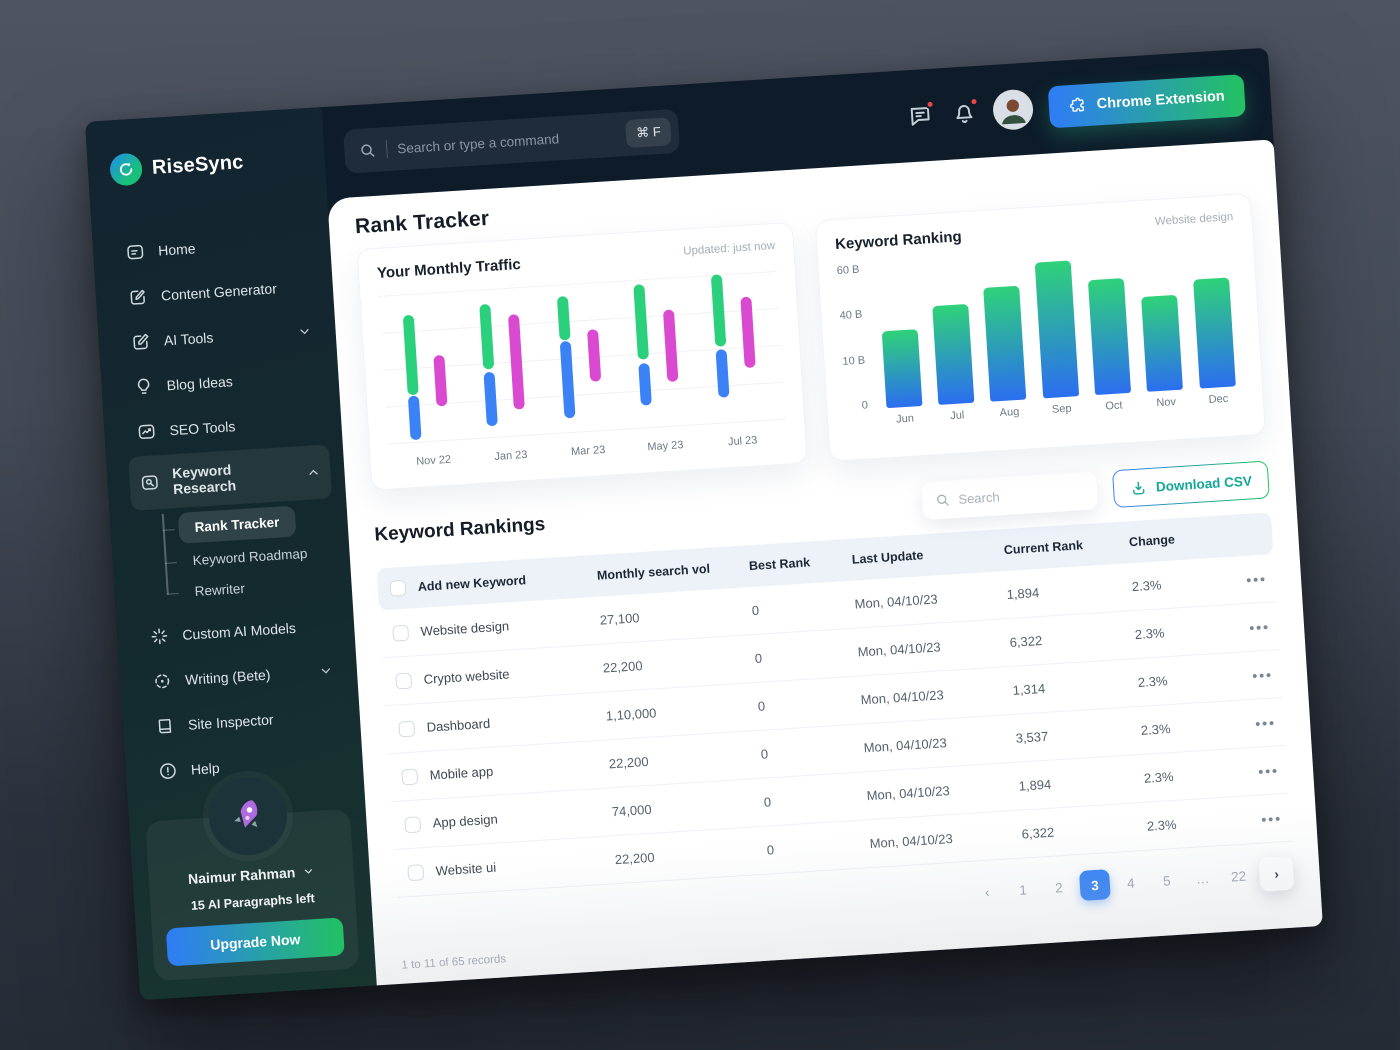 This screenshot has height=1050, width=1400. Describe the element at coordinates (930, 104) in the screenshot. I see `notification-dot` at that location.